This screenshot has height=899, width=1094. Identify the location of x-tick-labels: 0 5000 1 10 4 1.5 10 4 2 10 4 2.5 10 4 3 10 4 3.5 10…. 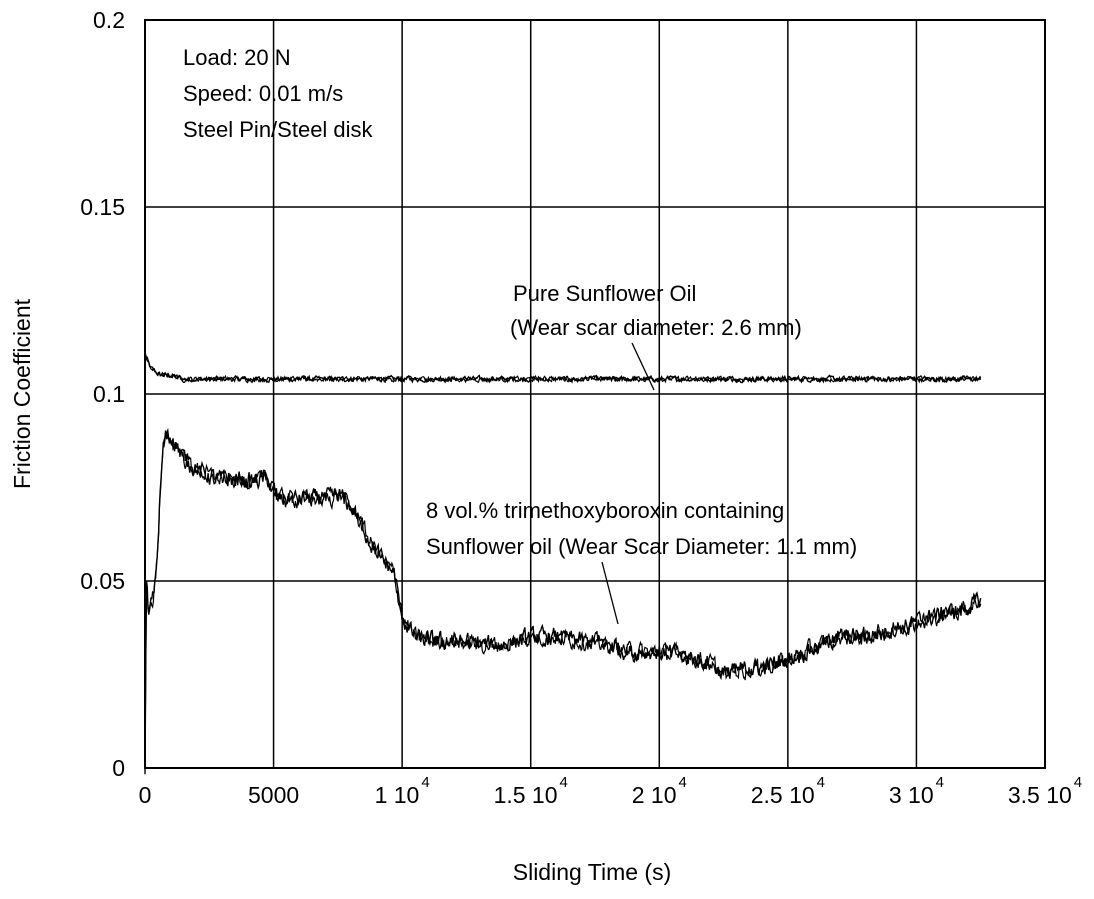
(611, 790).